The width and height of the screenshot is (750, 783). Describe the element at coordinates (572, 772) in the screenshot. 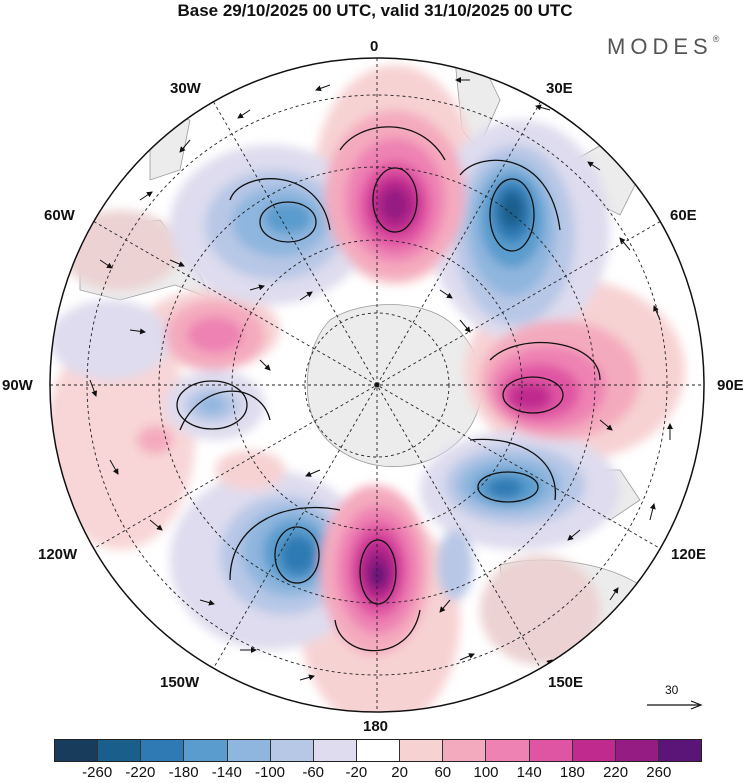

I see `colorbar-tick-label: 180` at that location.